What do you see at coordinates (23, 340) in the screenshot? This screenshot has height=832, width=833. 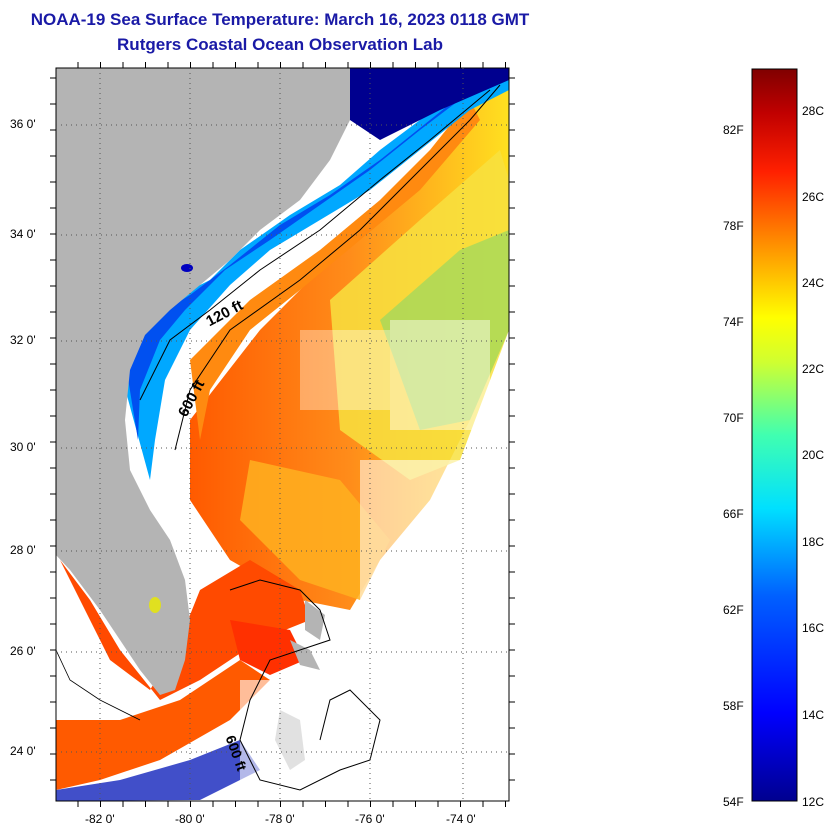 I see `lat-label-32: 32 0'` at bounding box center [23, 340].